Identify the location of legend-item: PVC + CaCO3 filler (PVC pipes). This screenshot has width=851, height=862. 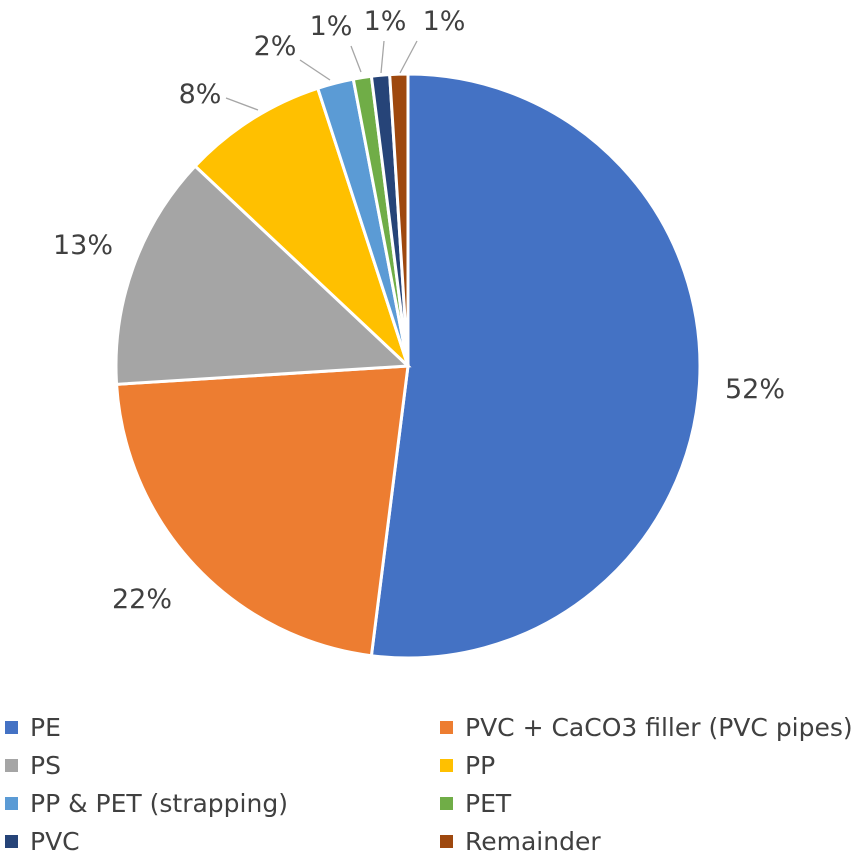
(645, 727).